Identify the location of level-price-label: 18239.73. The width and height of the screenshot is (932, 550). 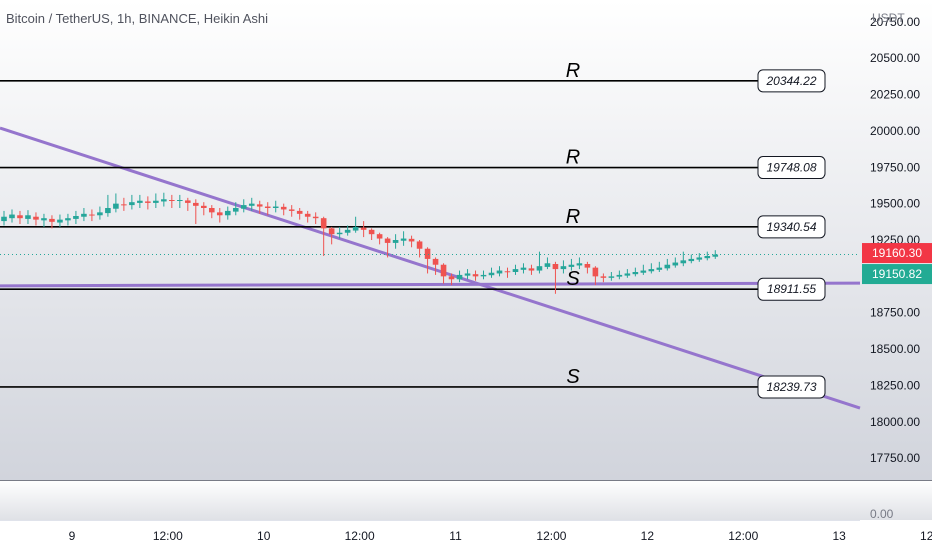
(791, 387).